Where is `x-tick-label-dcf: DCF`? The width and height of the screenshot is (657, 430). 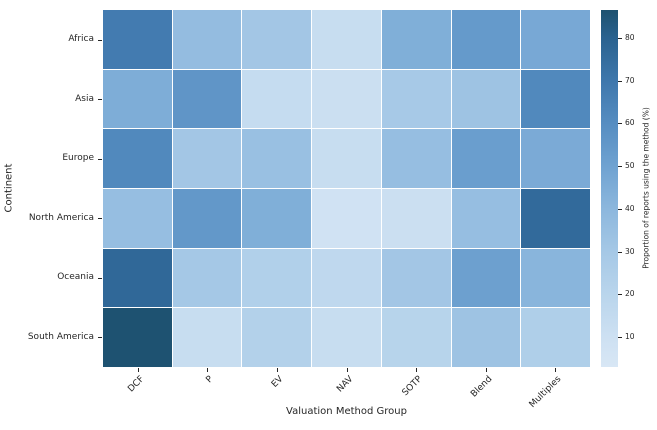 x-tick-label-dcf: DCF is located at coordinates (136, 384).